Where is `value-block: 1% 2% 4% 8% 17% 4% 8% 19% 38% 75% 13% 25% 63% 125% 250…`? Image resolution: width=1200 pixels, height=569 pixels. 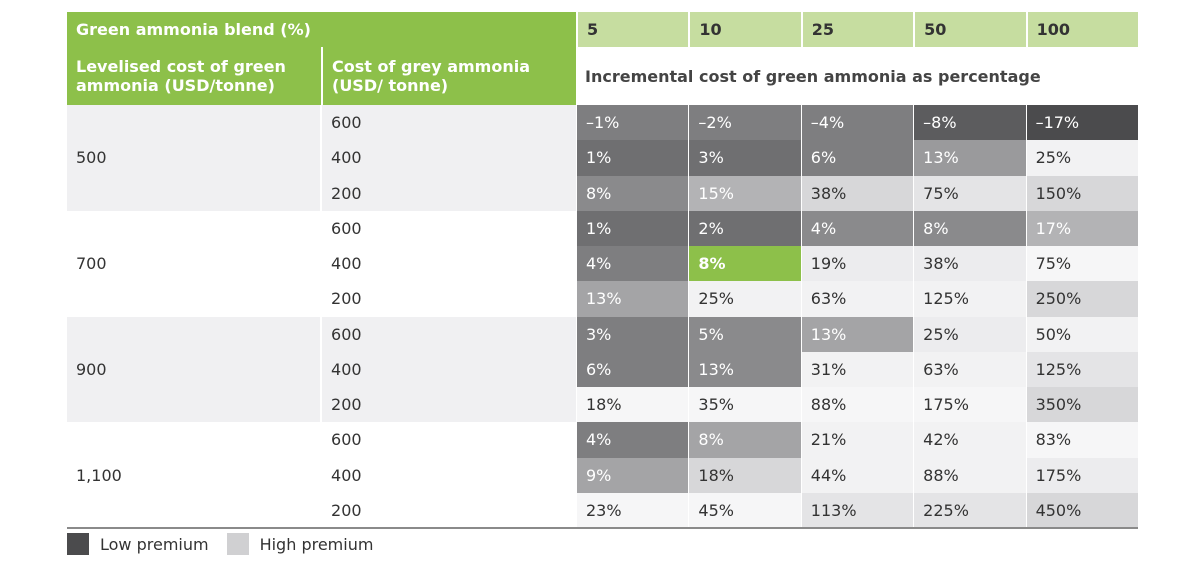 value-block: 1% 2% 4% 8% 17% 4% 8% 19% 38% 75% 13% 25% 63% 125% 250… is located at coordinates (857, 263).